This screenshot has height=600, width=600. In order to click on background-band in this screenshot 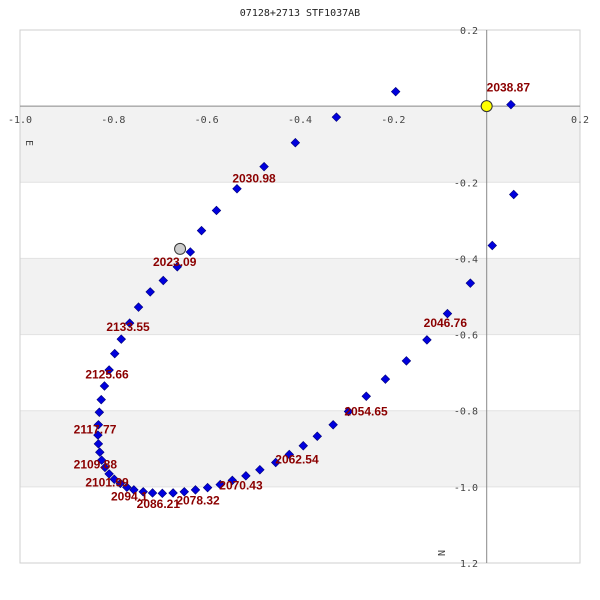, I will do `click(300, 296)`.